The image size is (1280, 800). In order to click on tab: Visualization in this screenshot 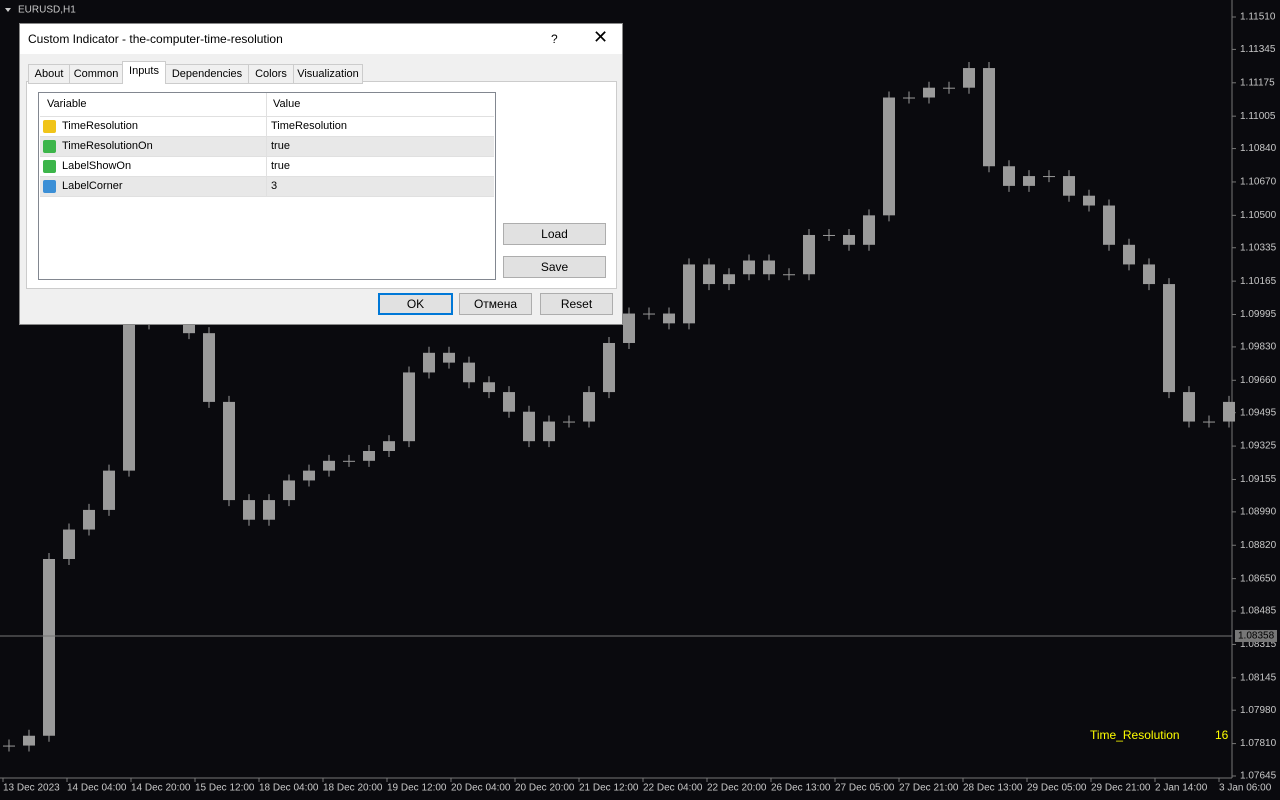, I will do `click(328, 74)`.